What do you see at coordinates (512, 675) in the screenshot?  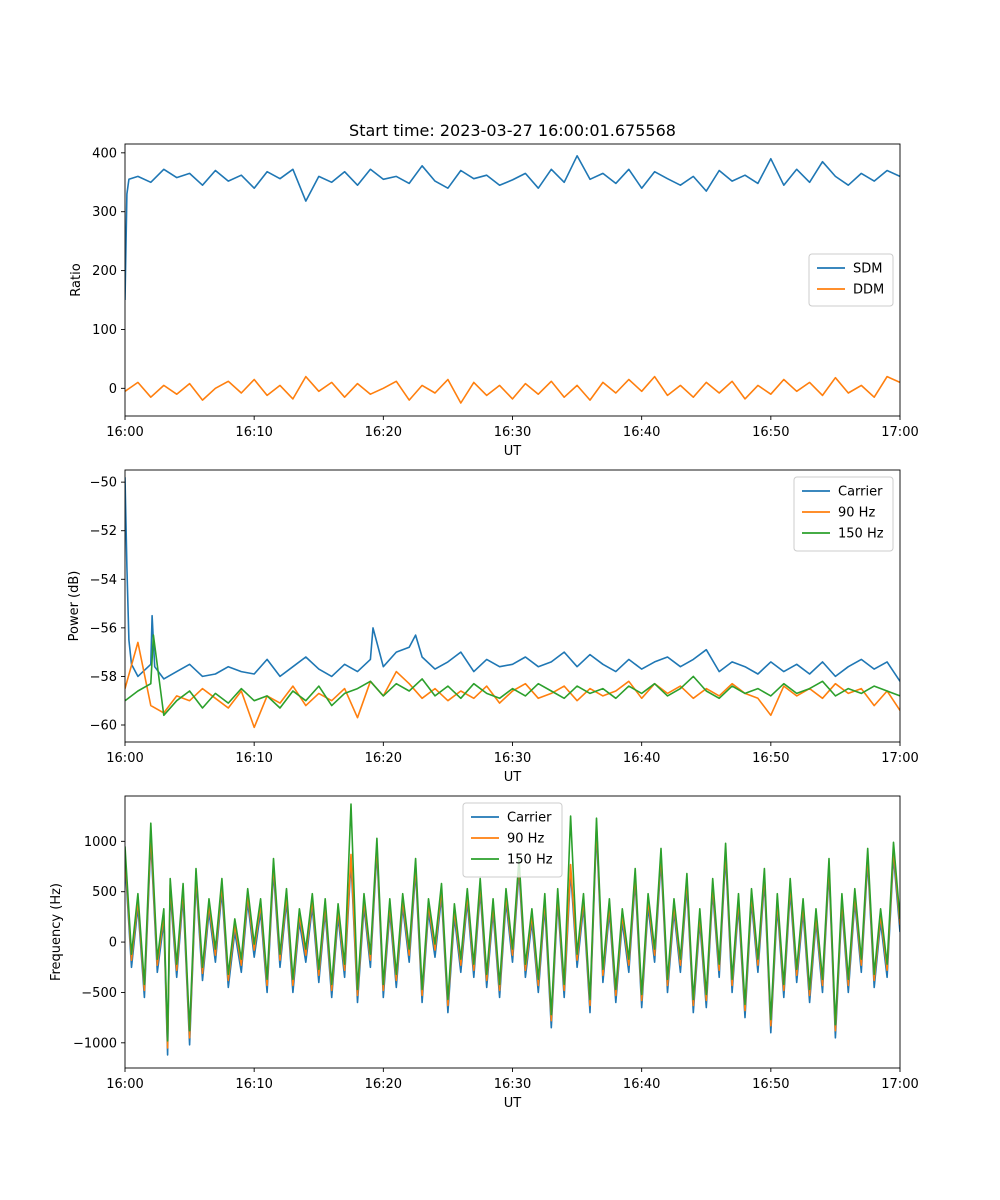 I see `series-line-150-hz` at bounding box center [512, 675].